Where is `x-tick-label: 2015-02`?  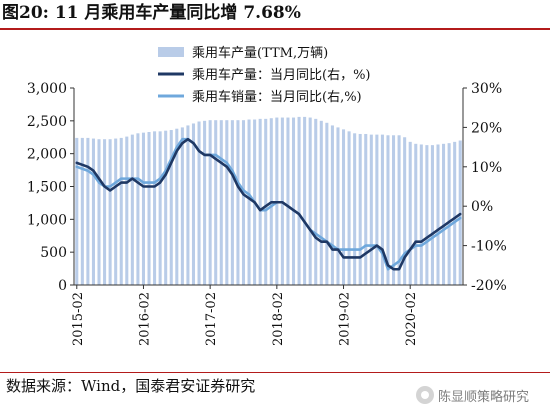 x-tick-label: 2015-02 is located at coordinates (78, 319).